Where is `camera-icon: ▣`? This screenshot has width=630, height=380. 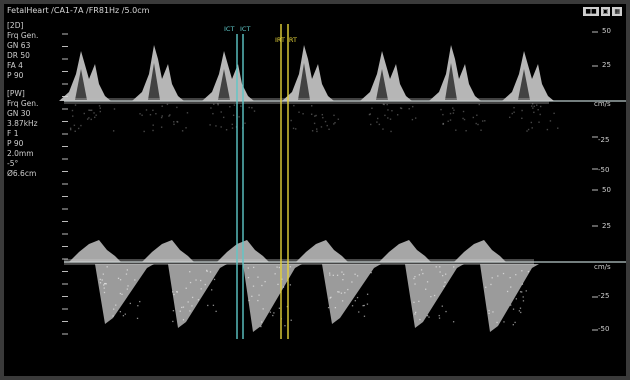
camera-icon: ▣ is located at coordinates (605, 11).